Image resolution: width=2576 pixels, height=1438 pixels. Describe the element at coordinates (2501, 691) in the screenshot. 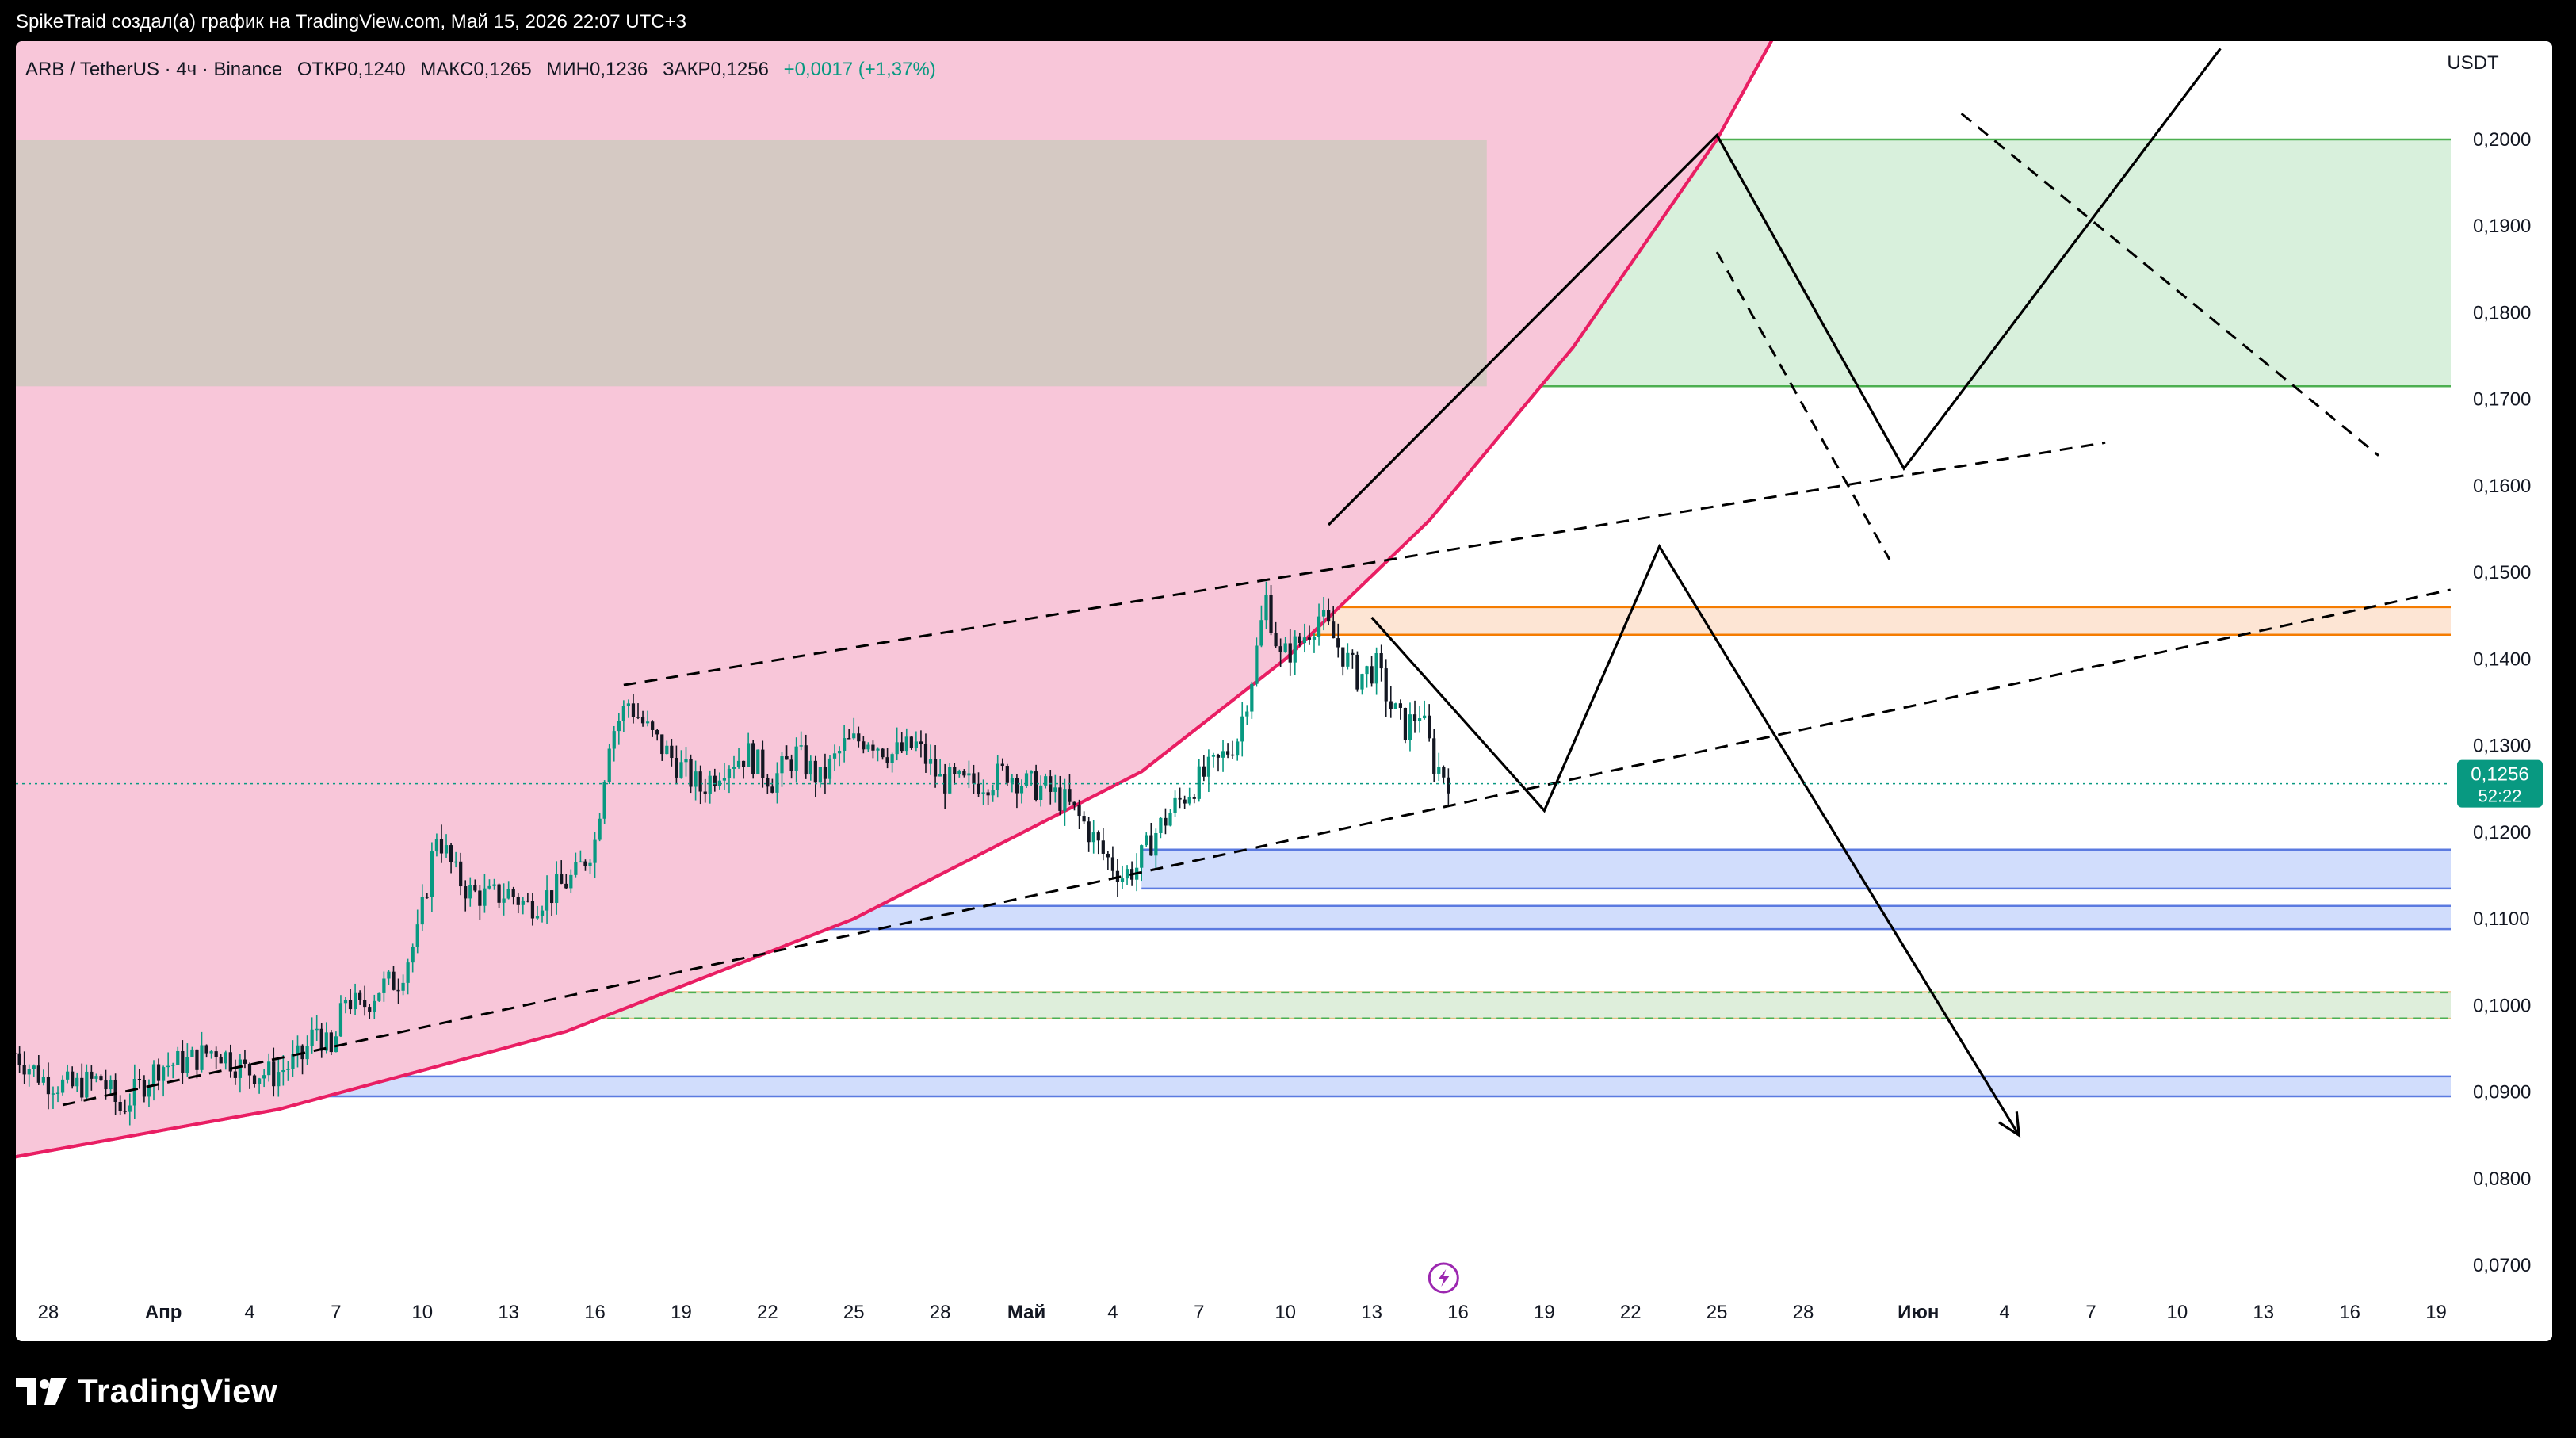

I see `price-scale` at that location.